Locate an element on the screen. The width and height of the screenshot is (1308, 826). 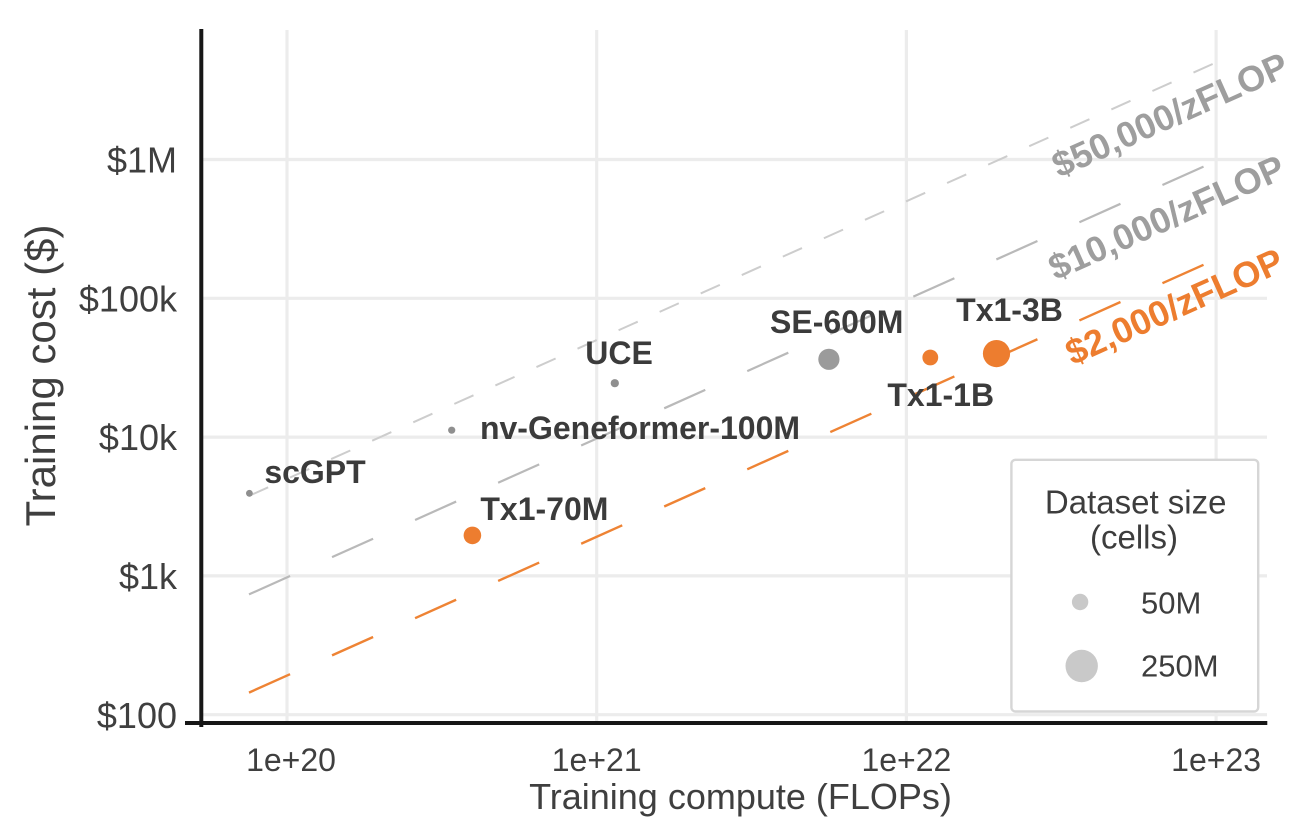
svg-text: scGPT is located at coordinates (315, 472).